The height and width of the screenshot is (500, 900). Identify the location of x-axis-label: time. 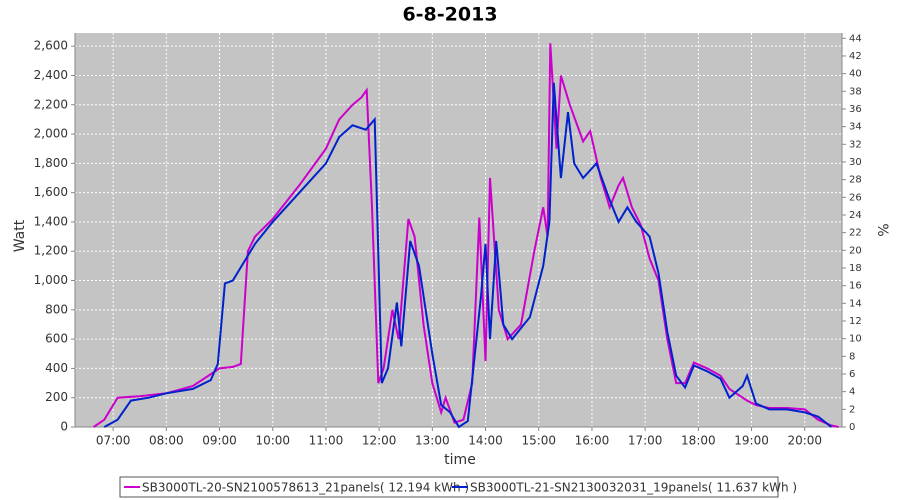
(460, 460).